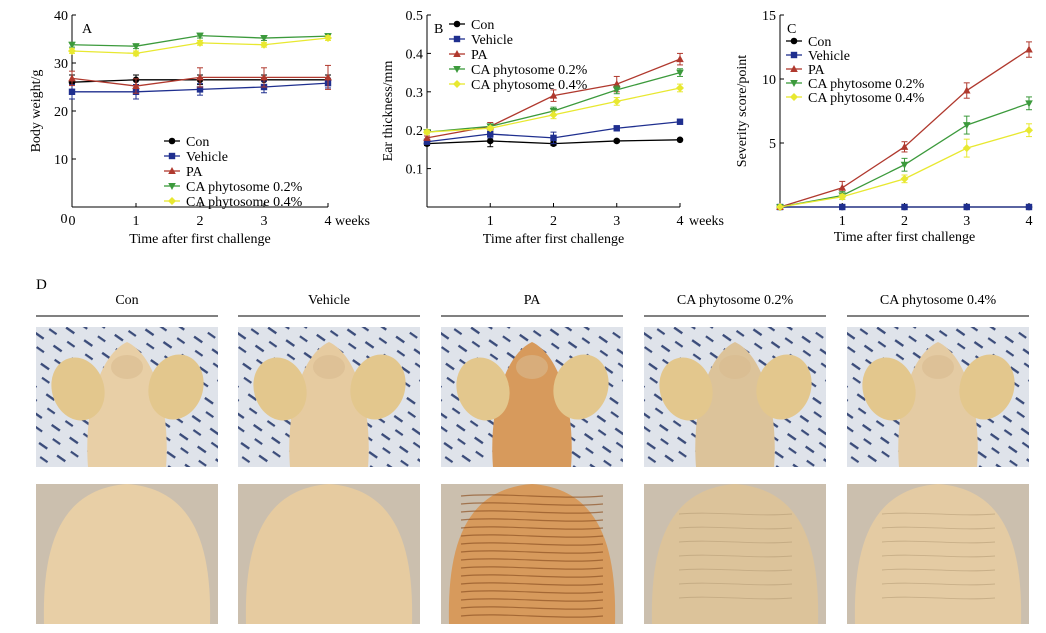 The image size is (1046, 633). What do you see at coordinates (126, 300) in the screenshot?
I see `group-header-label: Con` at bounding box center [126, 300].